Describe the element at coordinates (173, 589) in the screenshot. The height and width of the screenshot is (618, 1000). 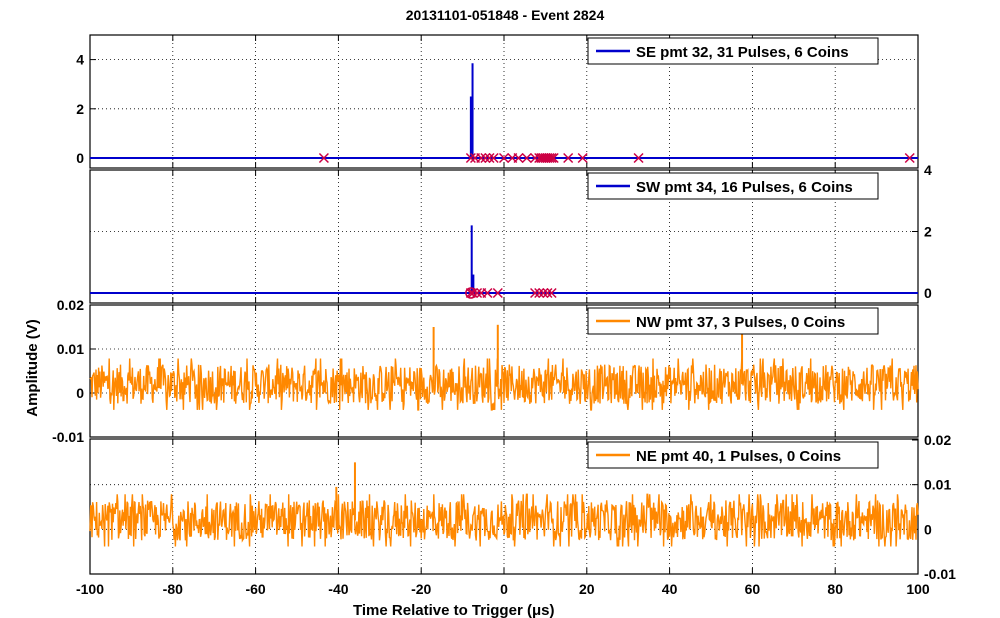
I see `x-tick-label: -80` at that location.